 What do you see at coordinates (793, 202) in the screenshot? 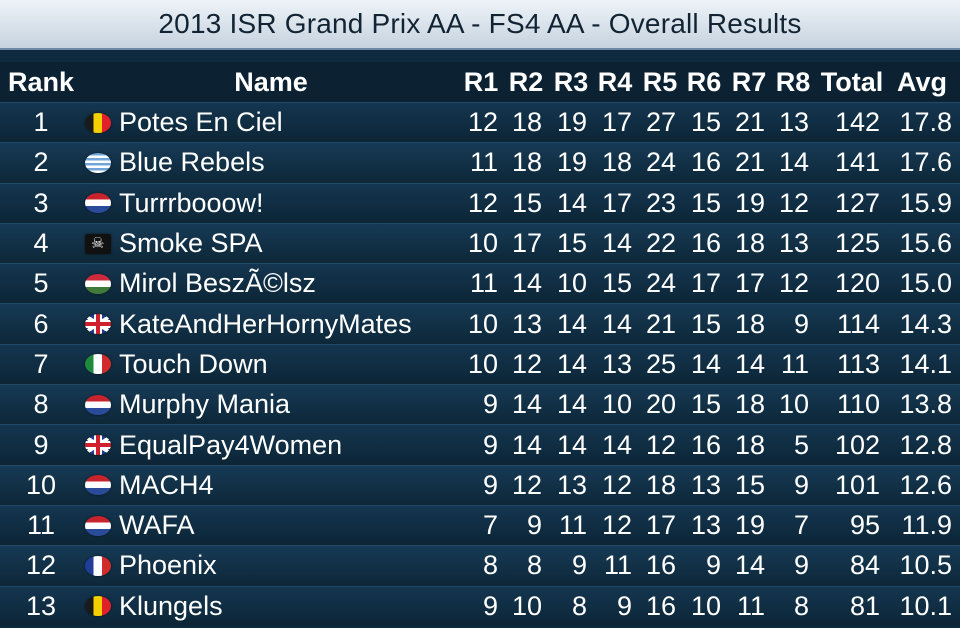
I see `round-8-score: 12` at bounding box center [793, 202].